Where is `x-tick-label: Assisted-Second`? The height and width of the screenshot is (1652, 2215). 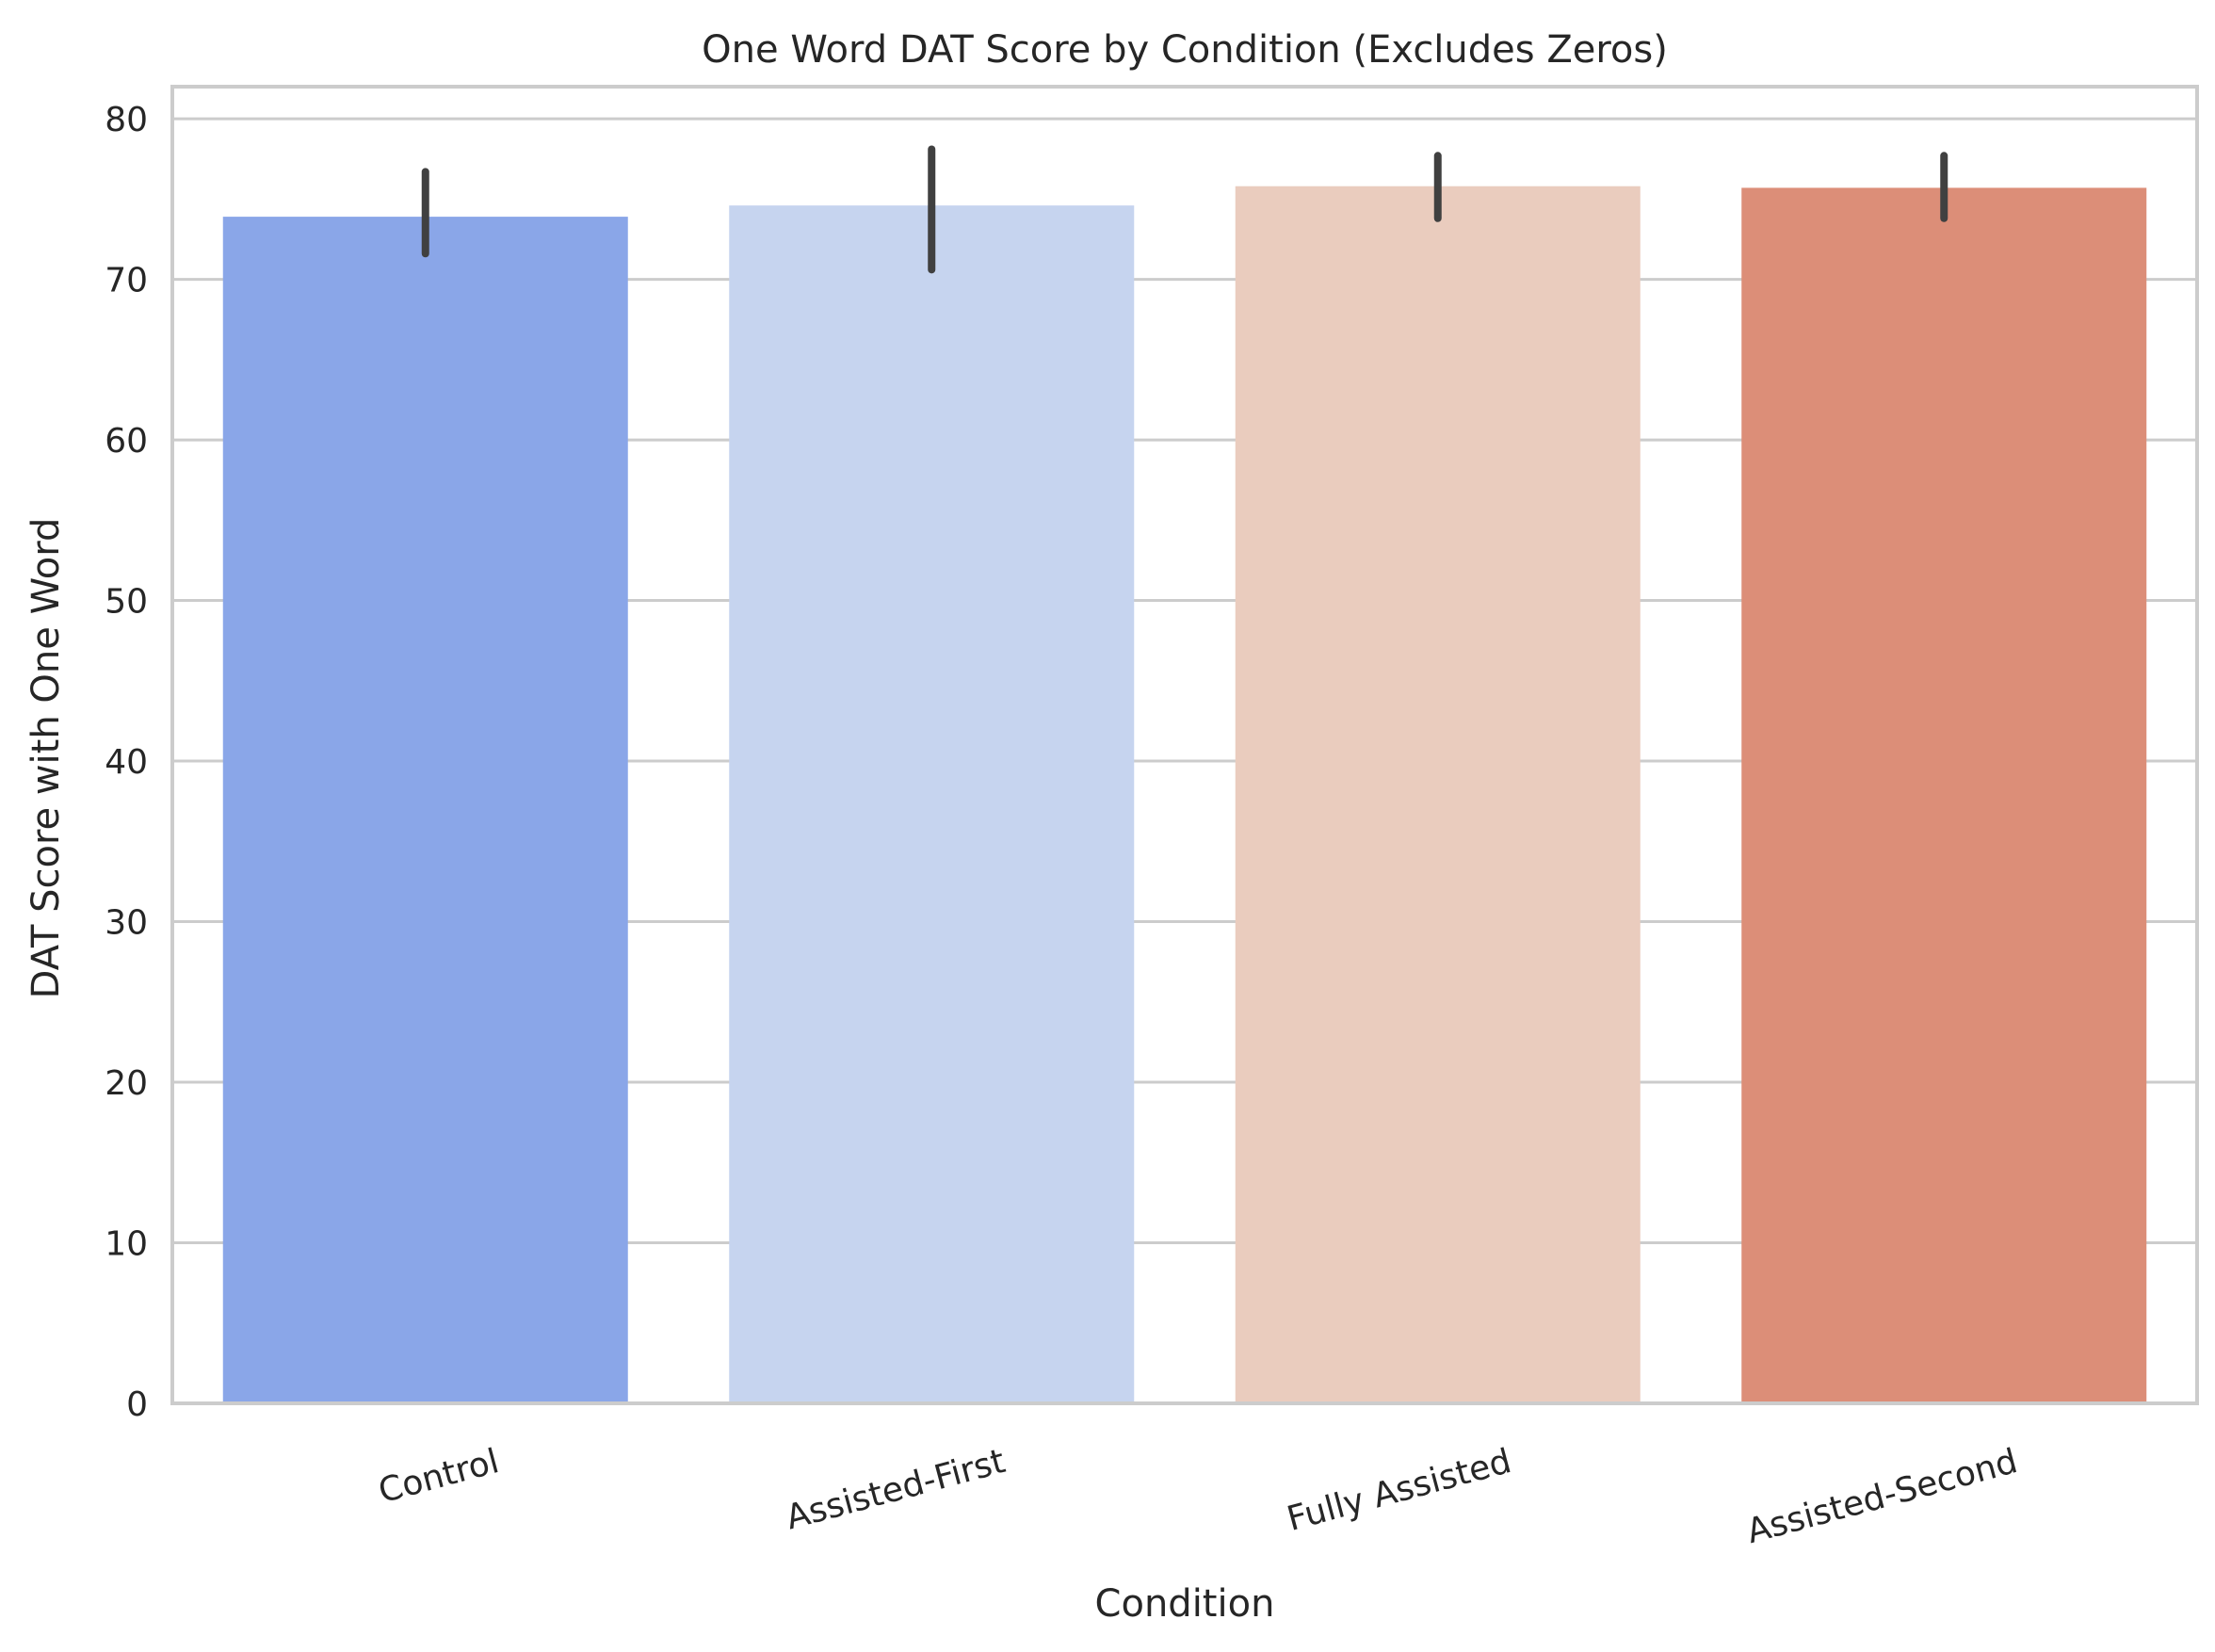
x-tick-label: Assisted-Second is located at coordinates (1882, 1496).